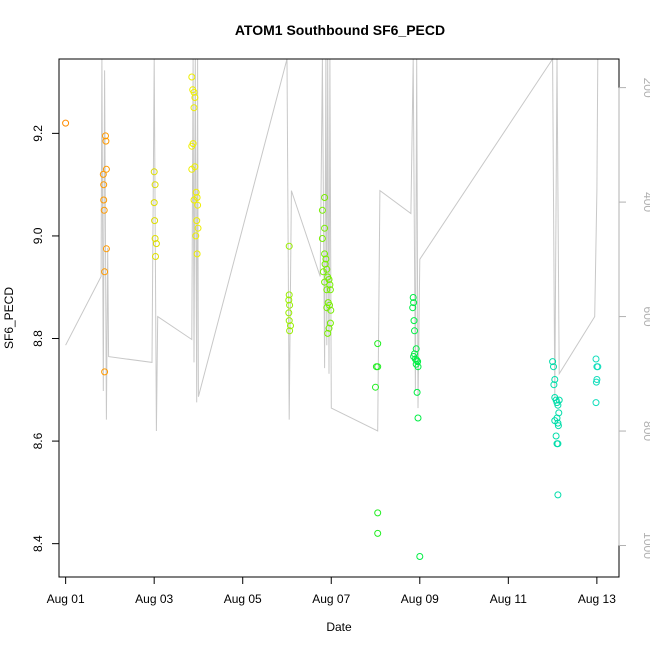  What do you see at coordinates (66, 599) in the screenshot?
I see `x-tick-label: Aug 01` at bounding box center [66, 599].